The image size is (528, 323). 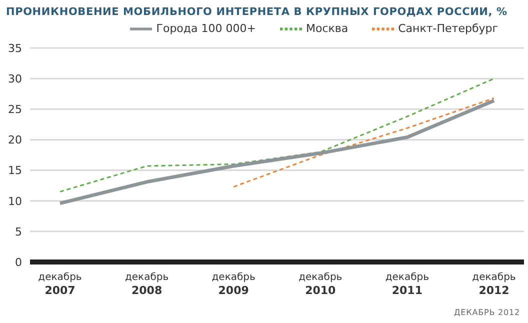 What do you see at coordinates (257, 12) in the screenshot?
I see `chart-title: ПРОНИКНОВЕНИЕ МОБИЛЬНОГО ИНТЕРНЕТА В КРУПНЫХ ГОРОДАХ РОССИИ, %` at bounding box center [257, 12].